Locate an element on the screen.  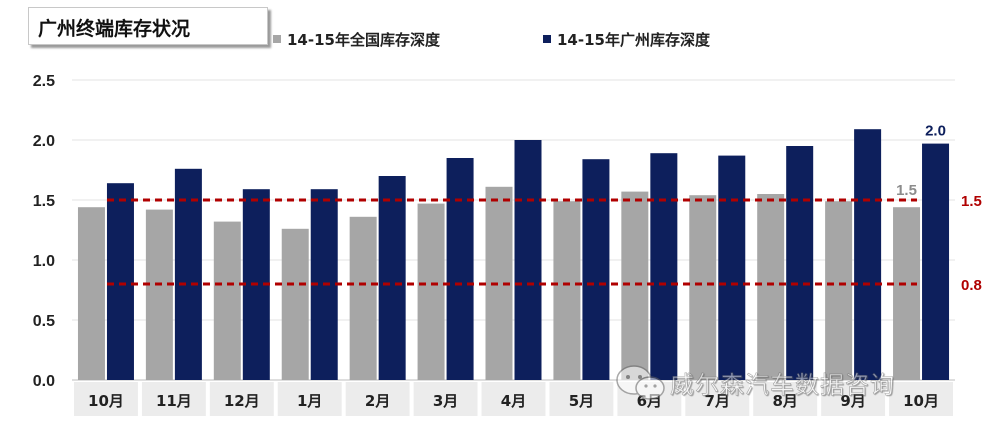
reference-line-label: 0.8 is located at coordinates (971, 285).